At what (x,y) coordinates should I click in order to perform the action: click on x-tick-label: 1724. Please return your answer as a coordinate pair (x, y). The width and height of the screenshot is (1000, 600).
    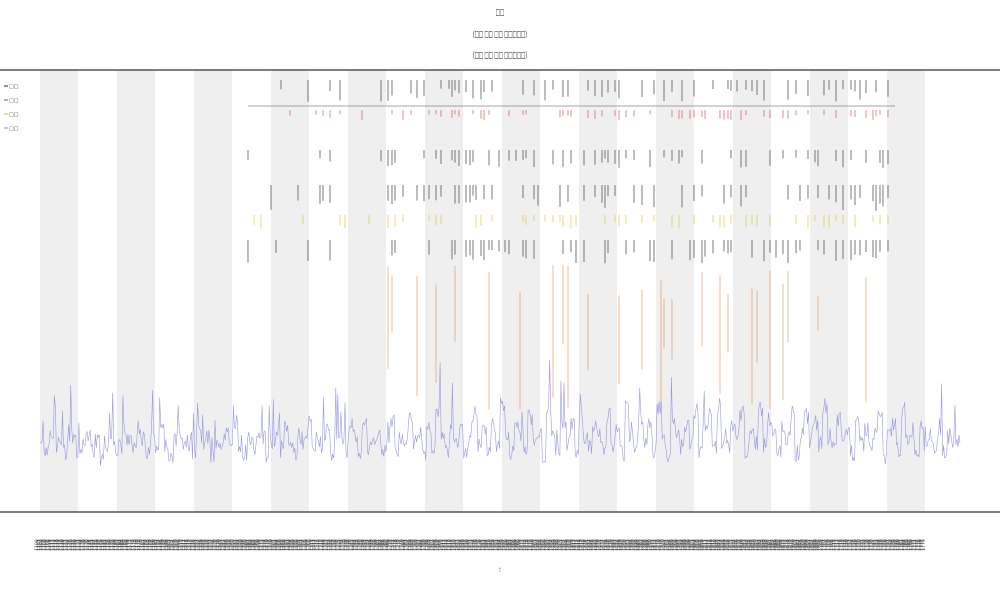
    Looking at the image, I should click on (852, 545).